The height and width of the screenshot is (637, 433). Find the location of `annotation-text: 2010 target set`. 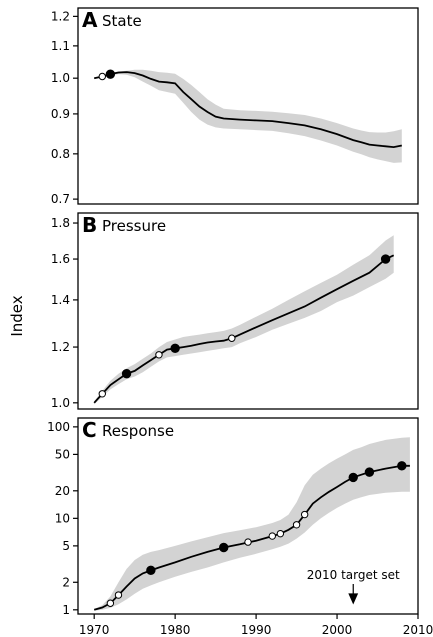

annotation-text: 2010 target set is located at coordinates (353, 575).